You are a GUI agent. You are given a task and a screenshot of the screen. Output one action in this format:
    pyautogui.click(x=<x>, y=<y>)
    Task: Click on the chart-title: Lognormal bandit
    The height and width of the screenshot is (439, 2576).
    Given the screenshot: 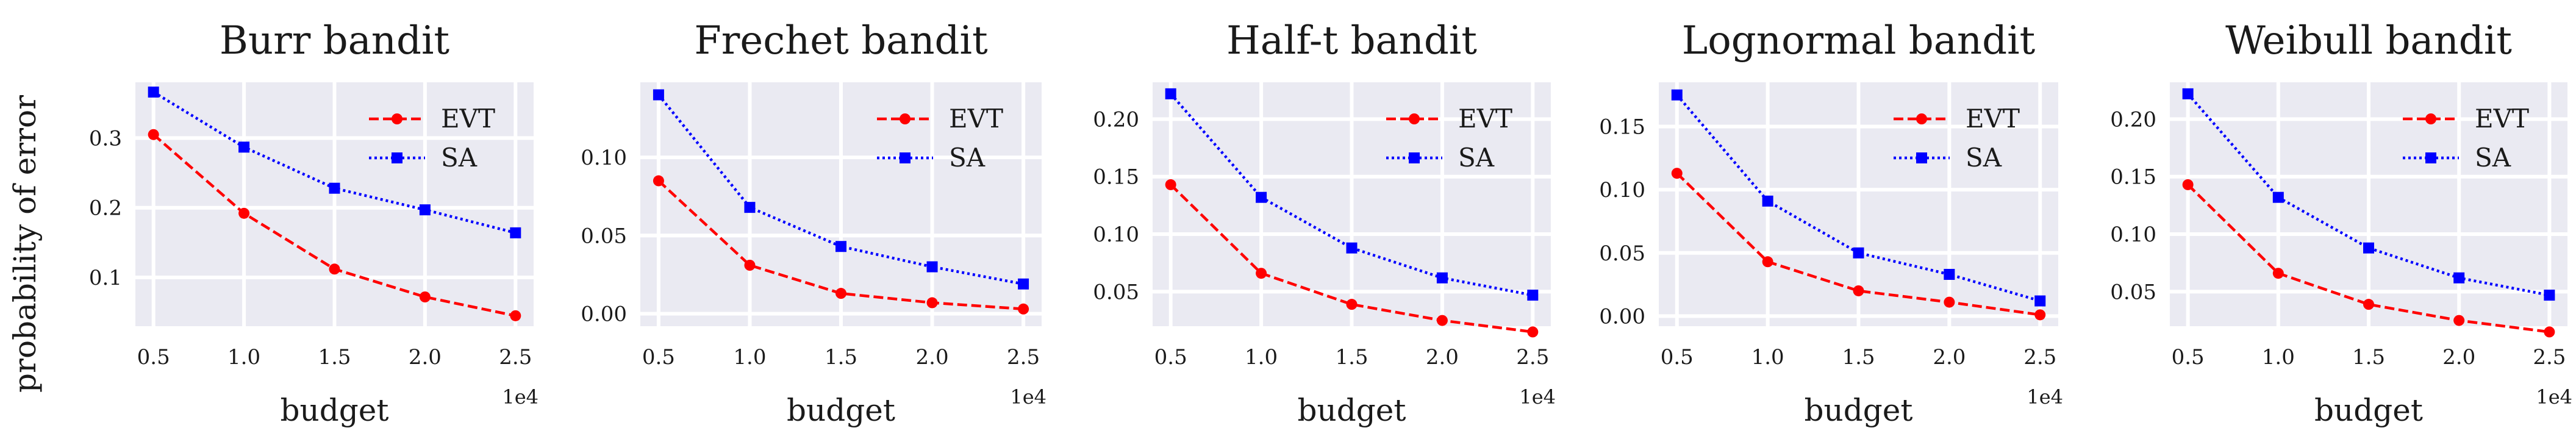 What is the action you would take?
    pyautogui.click(x=1859, y=40)
    